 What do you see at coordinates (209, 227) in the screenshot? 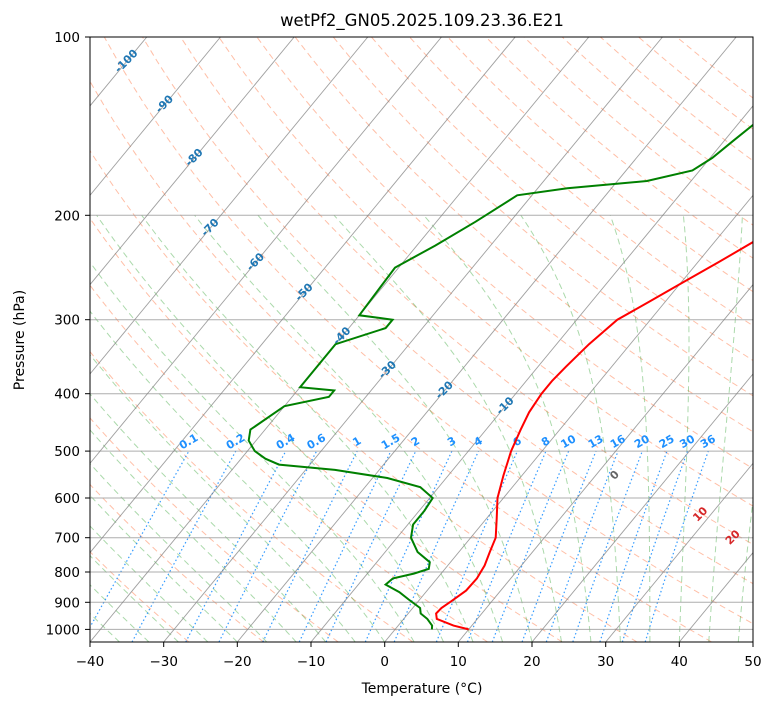
I see `isotherm-label: -70` at bounding box center [209, 227].